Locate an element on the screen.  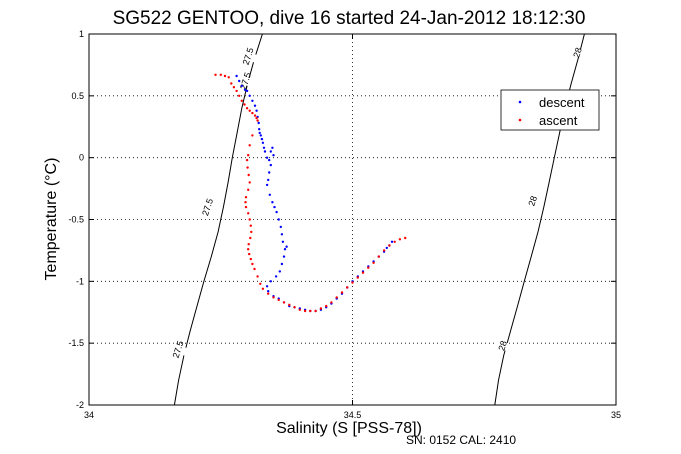
x-tick-label: 34 is located at coordinates (89, 415).